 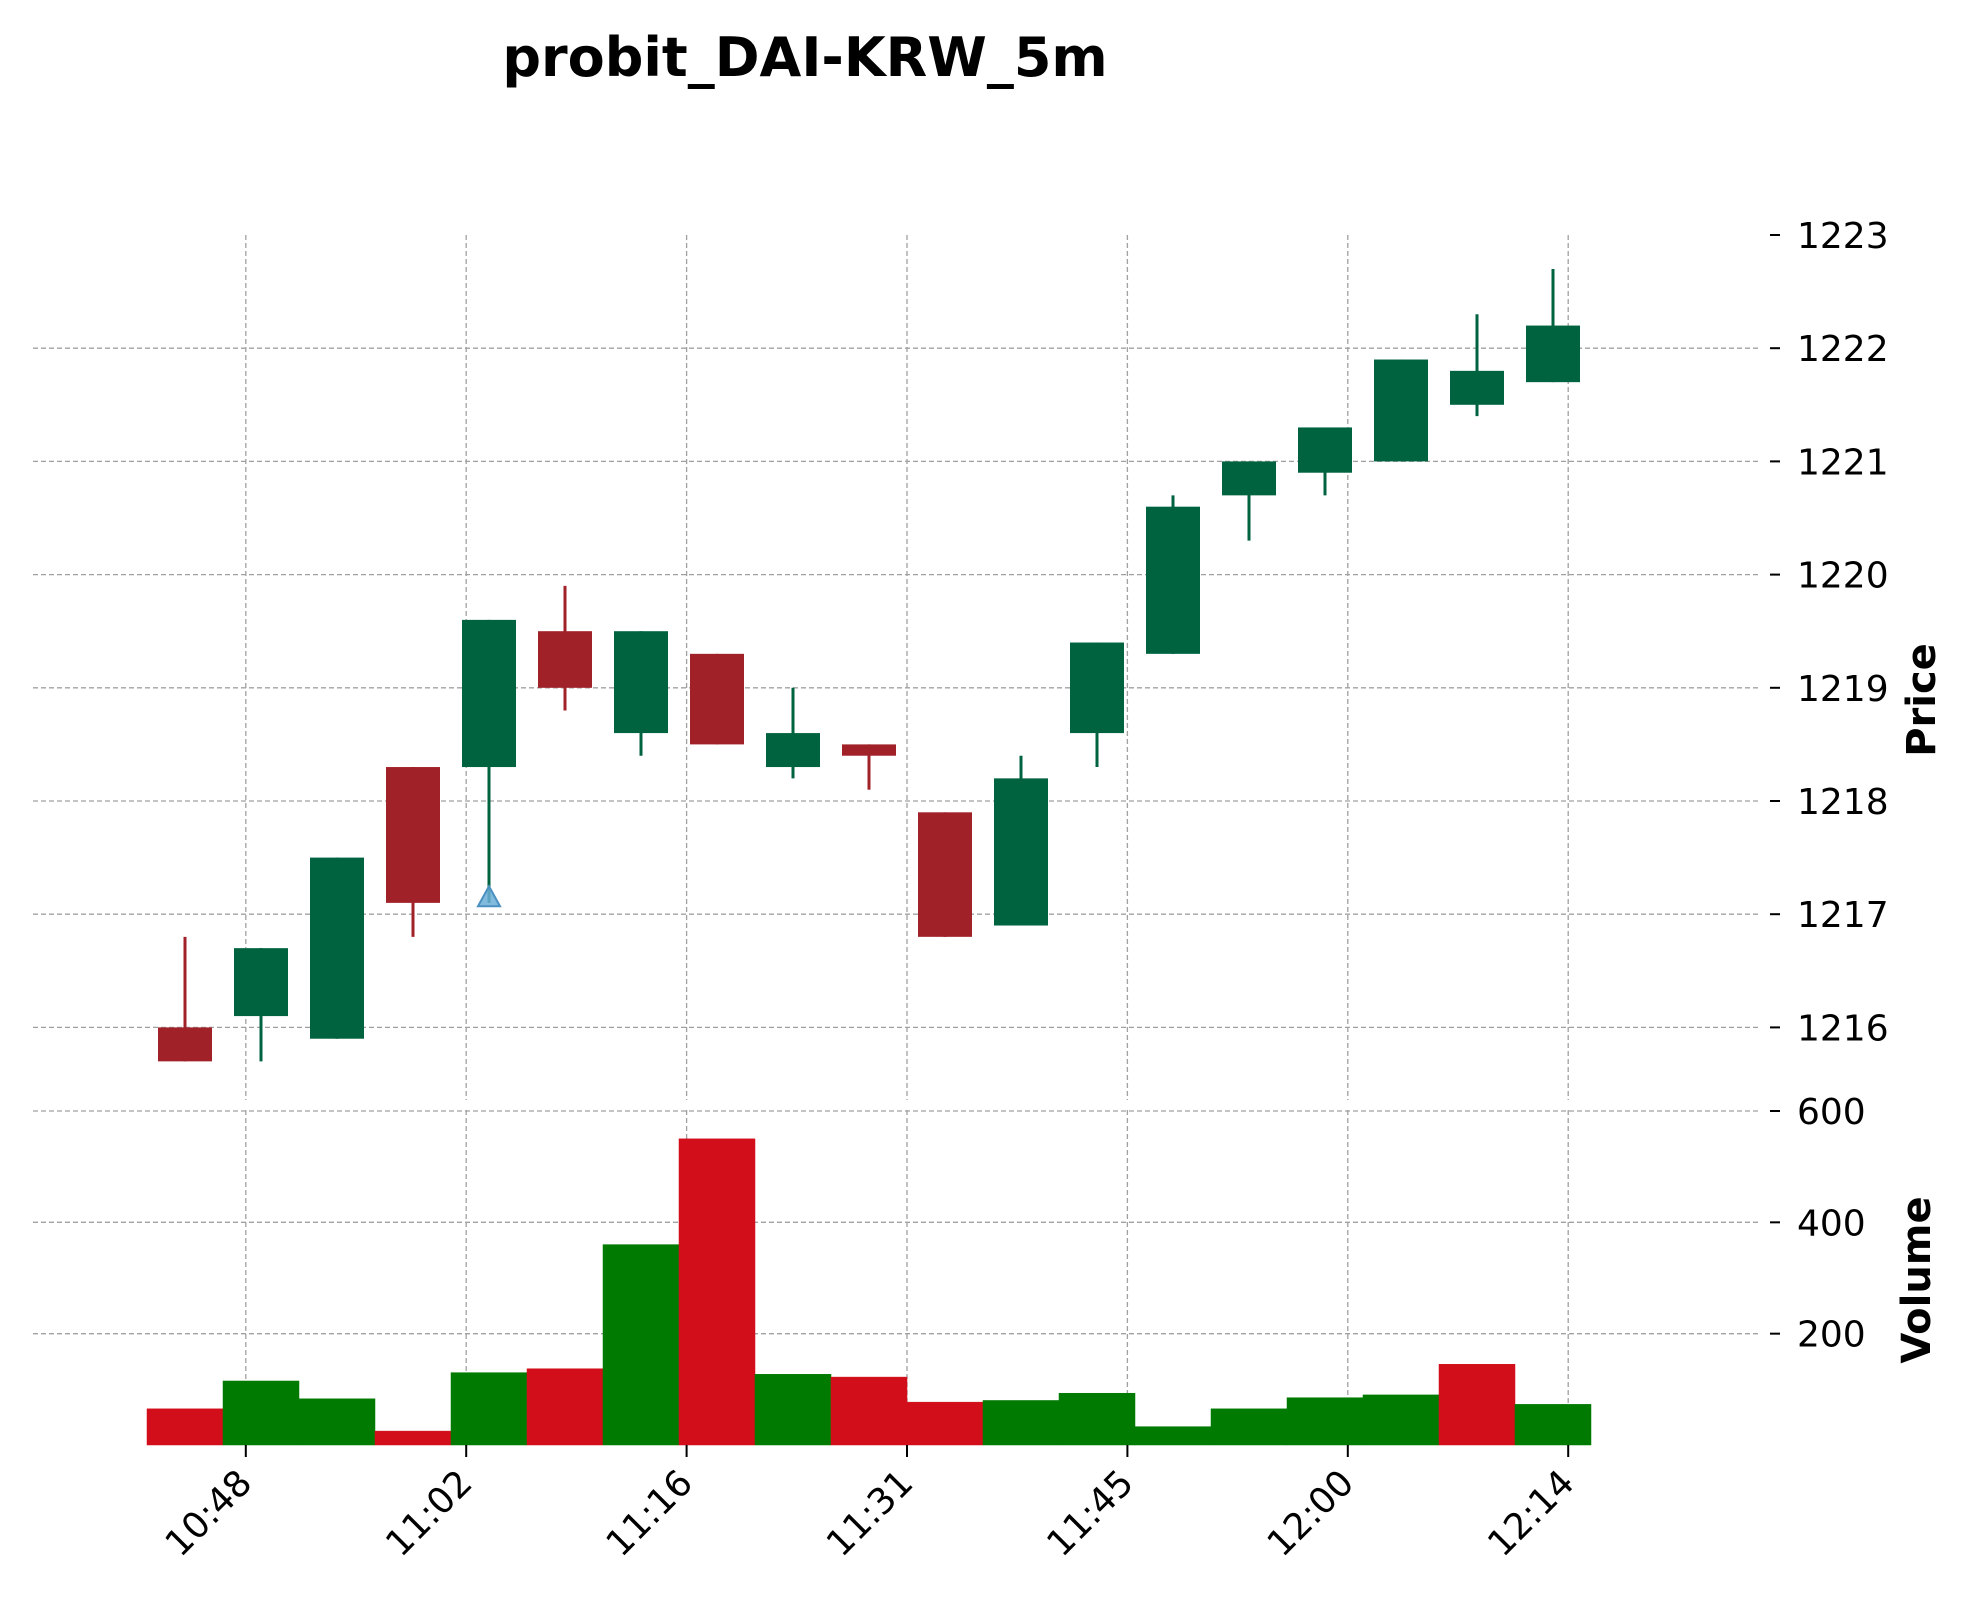 What do you see at coordinates (1090, 1513) in the screenshot?
I see `x-tick-label: 11:45` at bounding box center [1090, 1513].